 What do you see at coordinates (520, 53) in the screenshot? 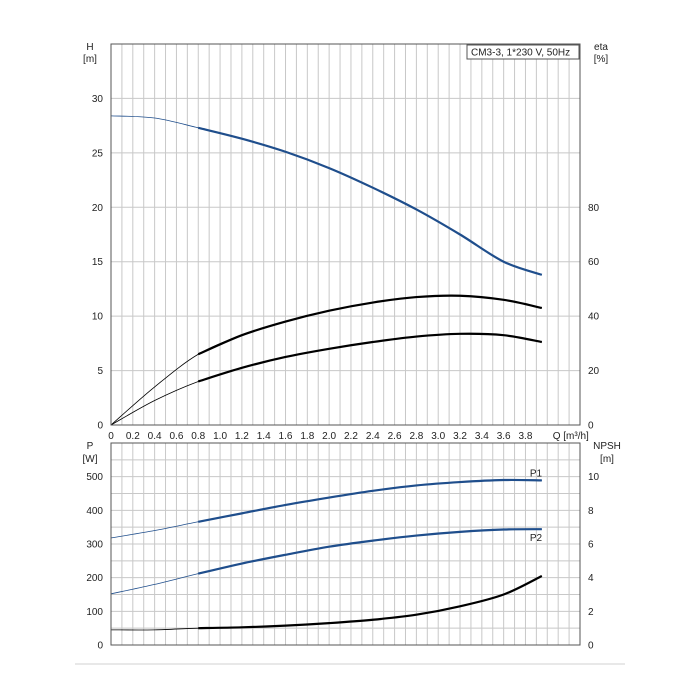
I see `model-legend-text: CM3-3, 1*230 V, 50Hz` at bounding box center [520, 53].